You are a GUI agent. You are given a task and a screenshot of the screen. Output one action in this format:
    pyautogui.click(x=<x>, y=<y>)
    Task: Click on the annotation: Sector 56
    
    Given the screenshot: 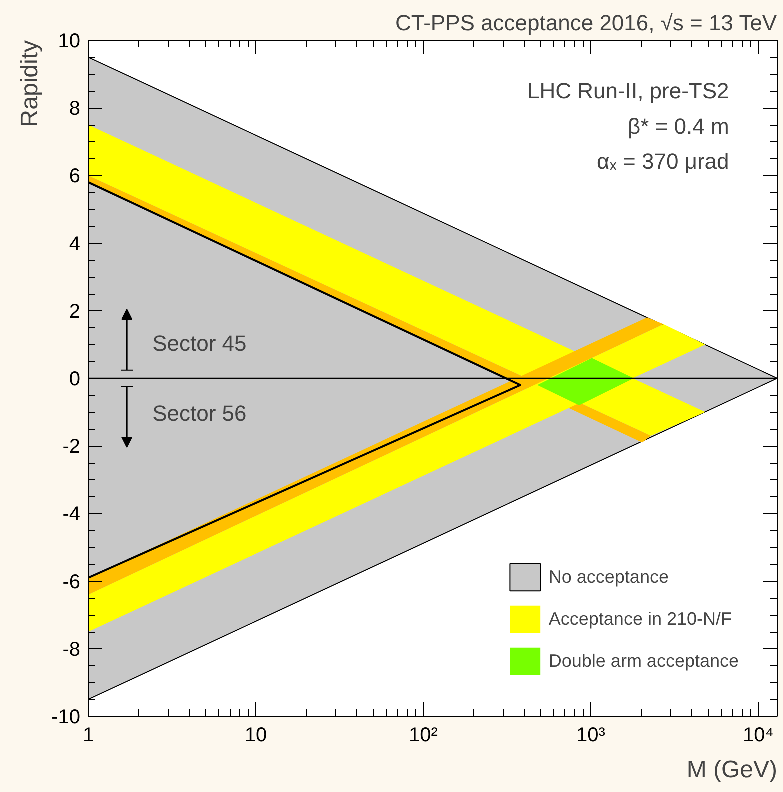 What is the action you would take?
    pyautogui.click(x=199, y=413)
    